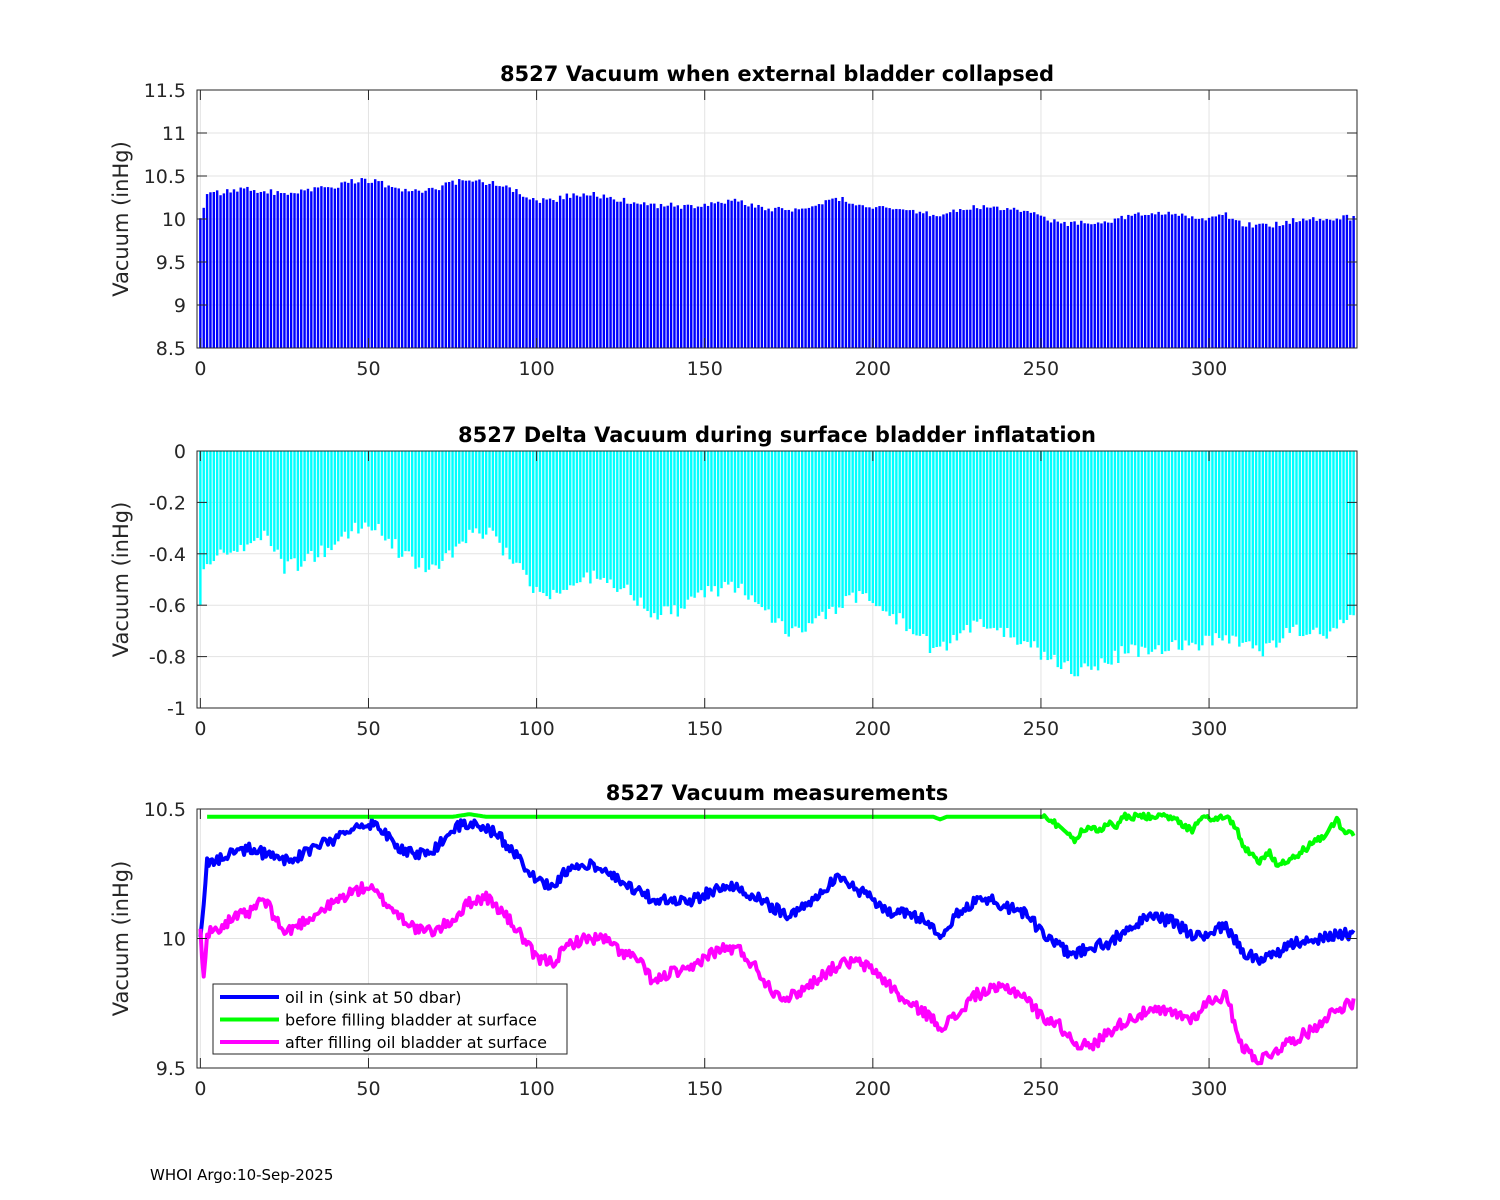 This screenshot has height=1200, width=1500. Describe the element at coordinates (368, 729) in the screenshot. I see `x-tick-label: 50` at that location.